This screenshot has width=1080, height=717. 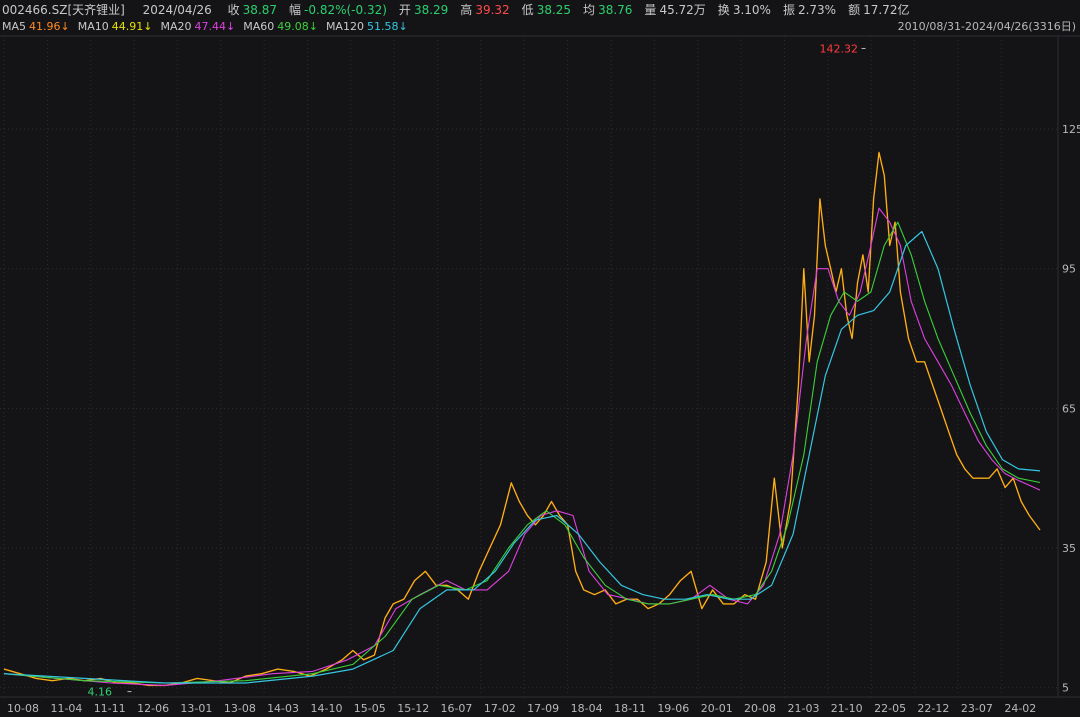 What do you see at coordinates (215, 26) in the screenshot?
I see `ma-legend-value: 47.44↓` at bounding box center [215, 26].